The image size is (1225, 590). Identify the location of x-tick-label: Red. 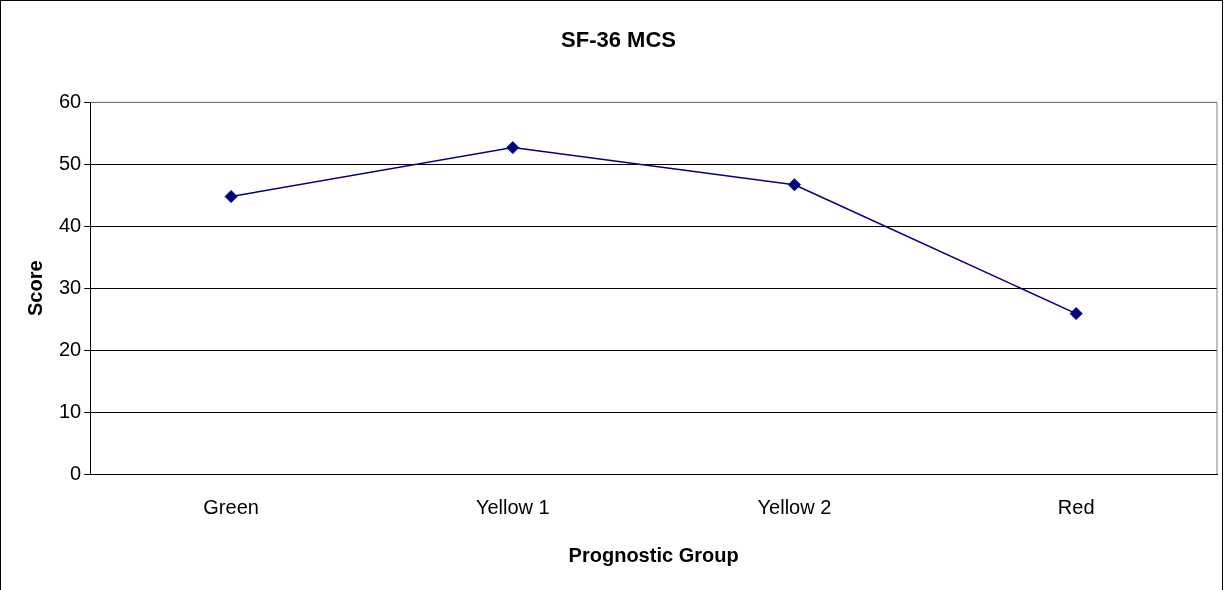
(1076, 506).